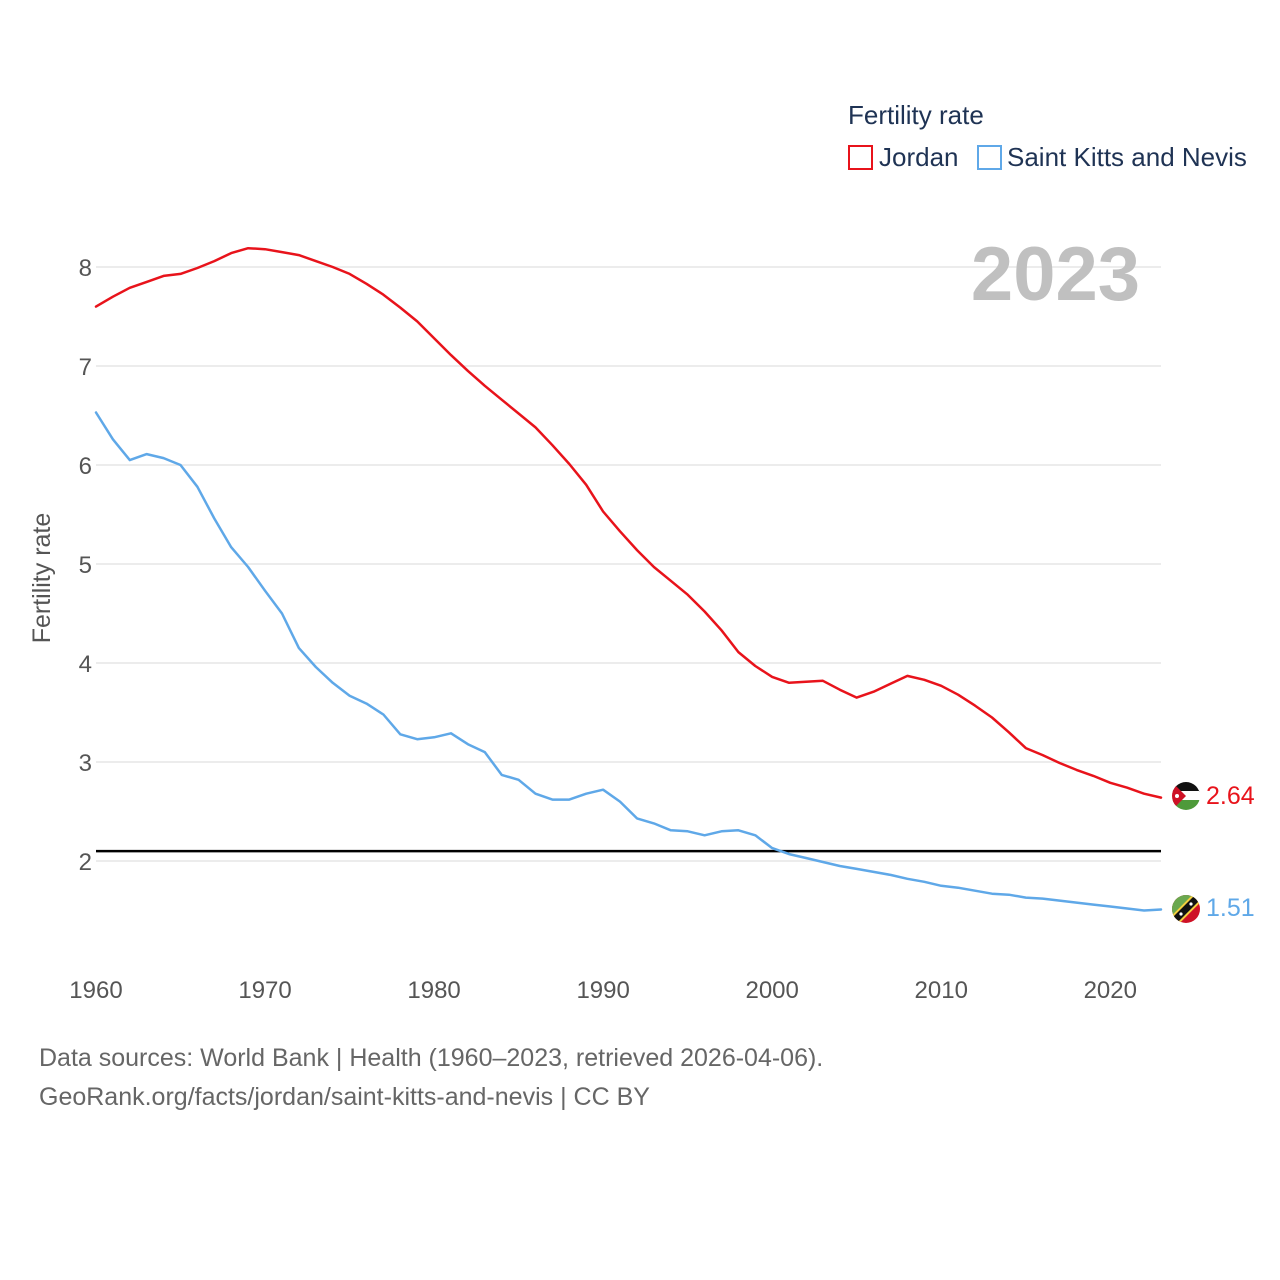 The height and width of the screenshot is (1280, 1280). Describe the element at coordinates (85, 763) in the screenshot. I see `y-tick-label-3: 3` at that location.